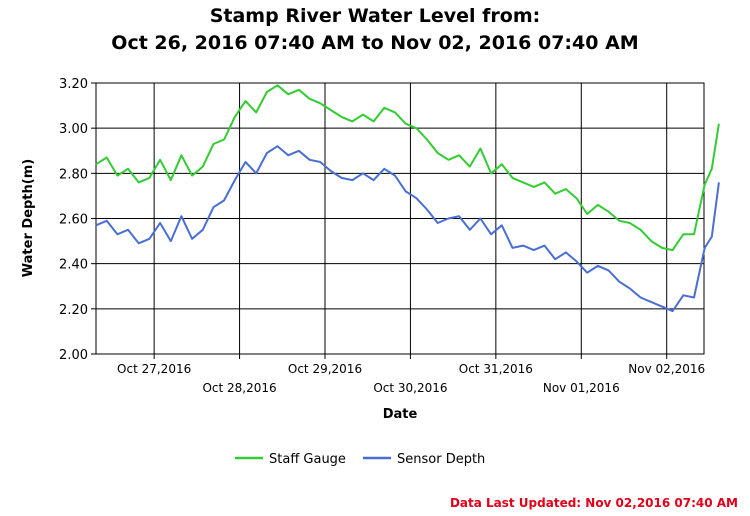  I want to click on y-axis-label: Water Depth(m), so click(28, 218).